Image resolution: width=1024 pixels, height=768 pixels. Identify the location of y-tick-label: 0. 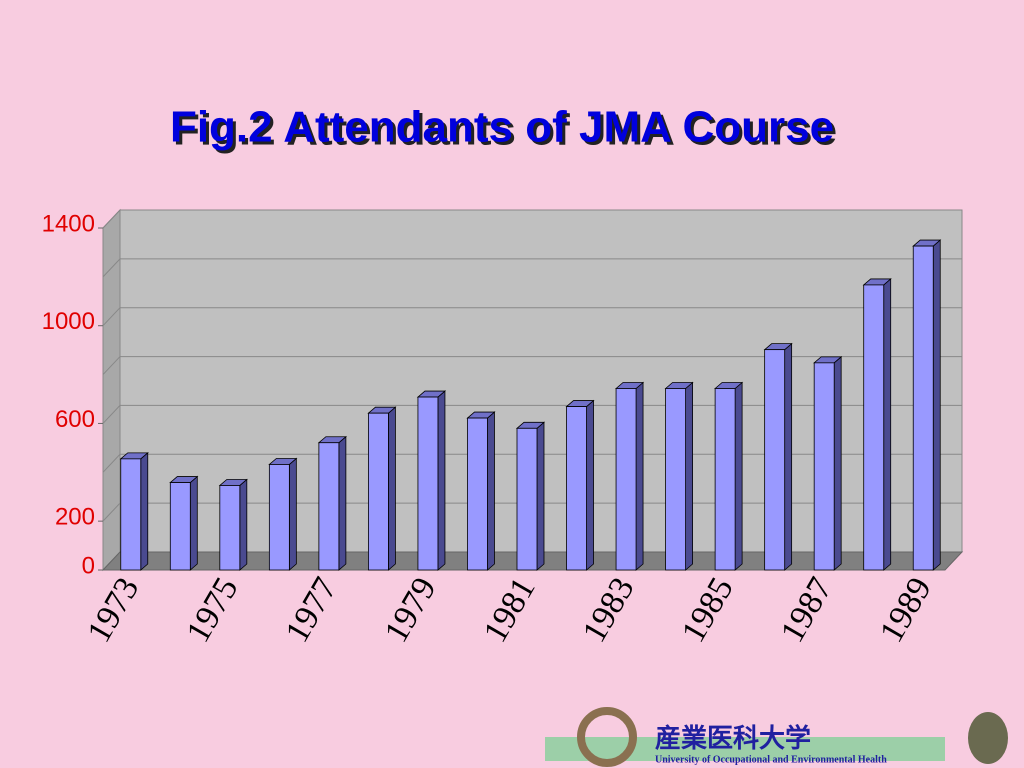
(88, 565).